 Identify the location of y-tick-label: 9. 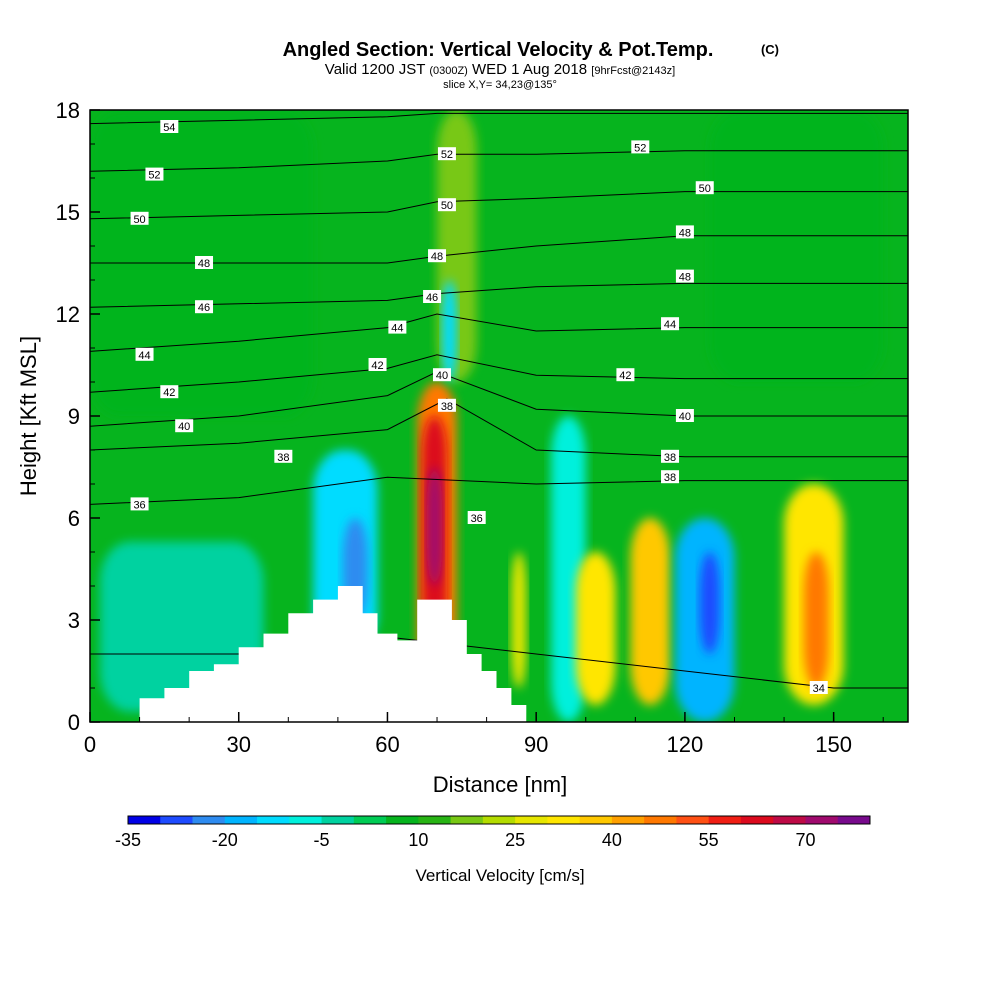
(74, 416).